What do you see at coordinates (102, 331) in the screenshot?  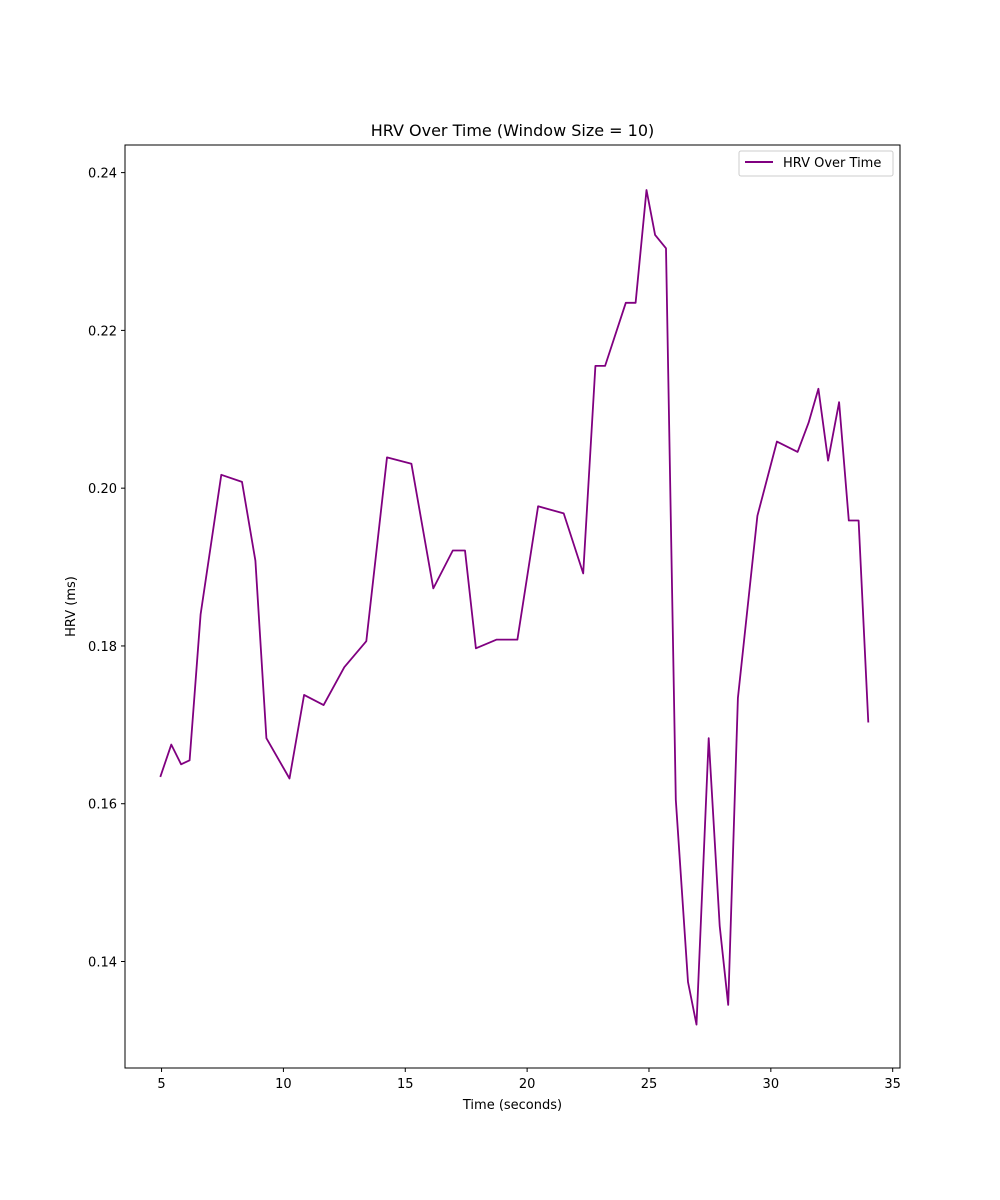 I see `y-tick-label-4: 0.22` at bounding box center [102, 331].